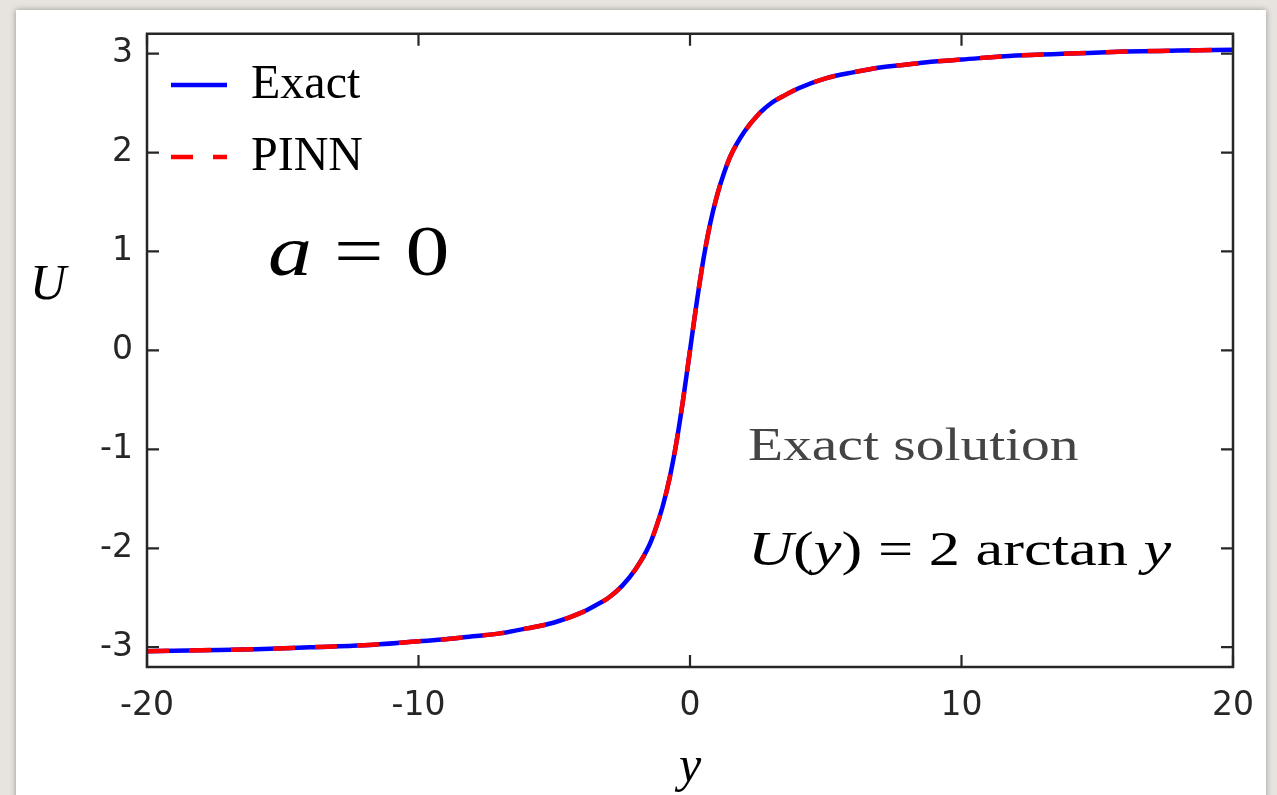 This screenshot has width=1277, height=795. Describe the element at coordinates (122, 51) in the screenshot. I see `y-tick-label: 3` at that location.